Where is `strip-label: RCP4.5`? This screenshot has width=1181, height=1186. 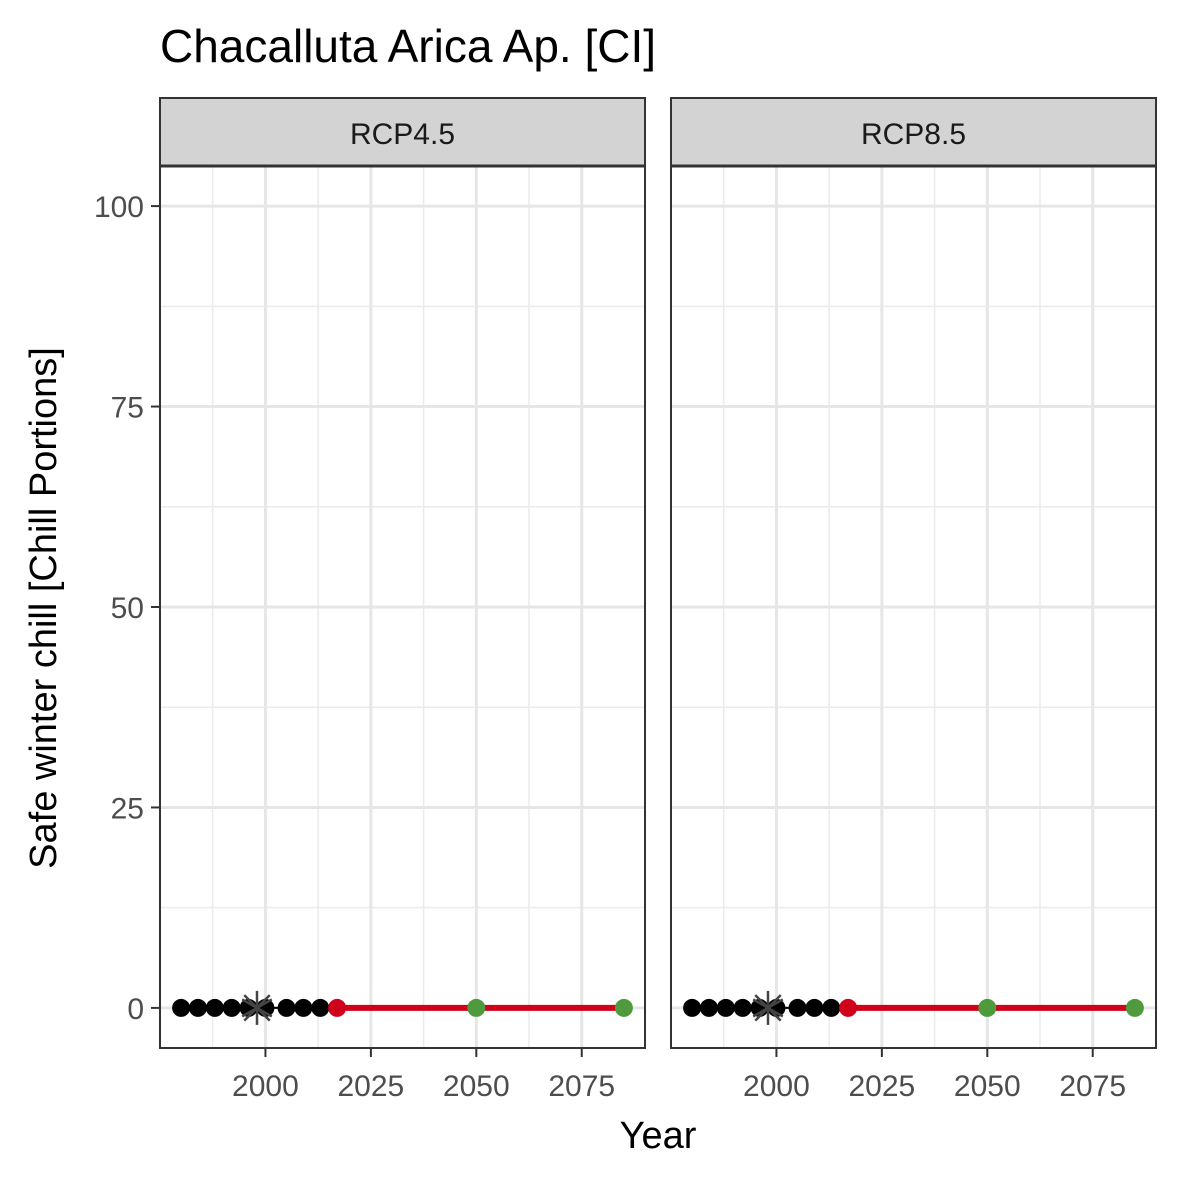
strip-label: RCP4.5 is located at coordinates (402, 134).